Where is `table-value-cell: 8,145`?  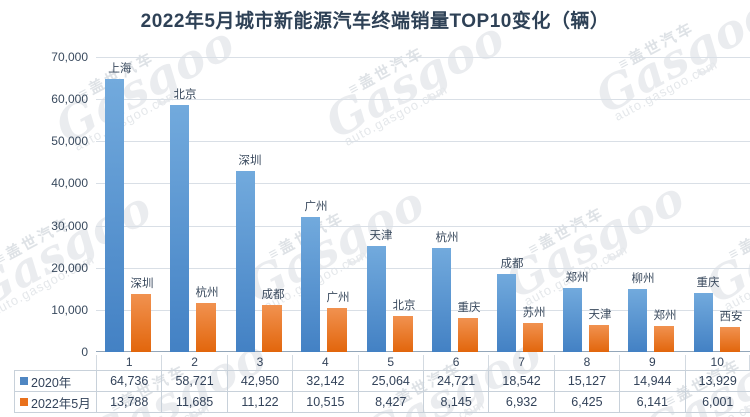
table-value-cell: 8,145 is located at coordinates (456, 402).